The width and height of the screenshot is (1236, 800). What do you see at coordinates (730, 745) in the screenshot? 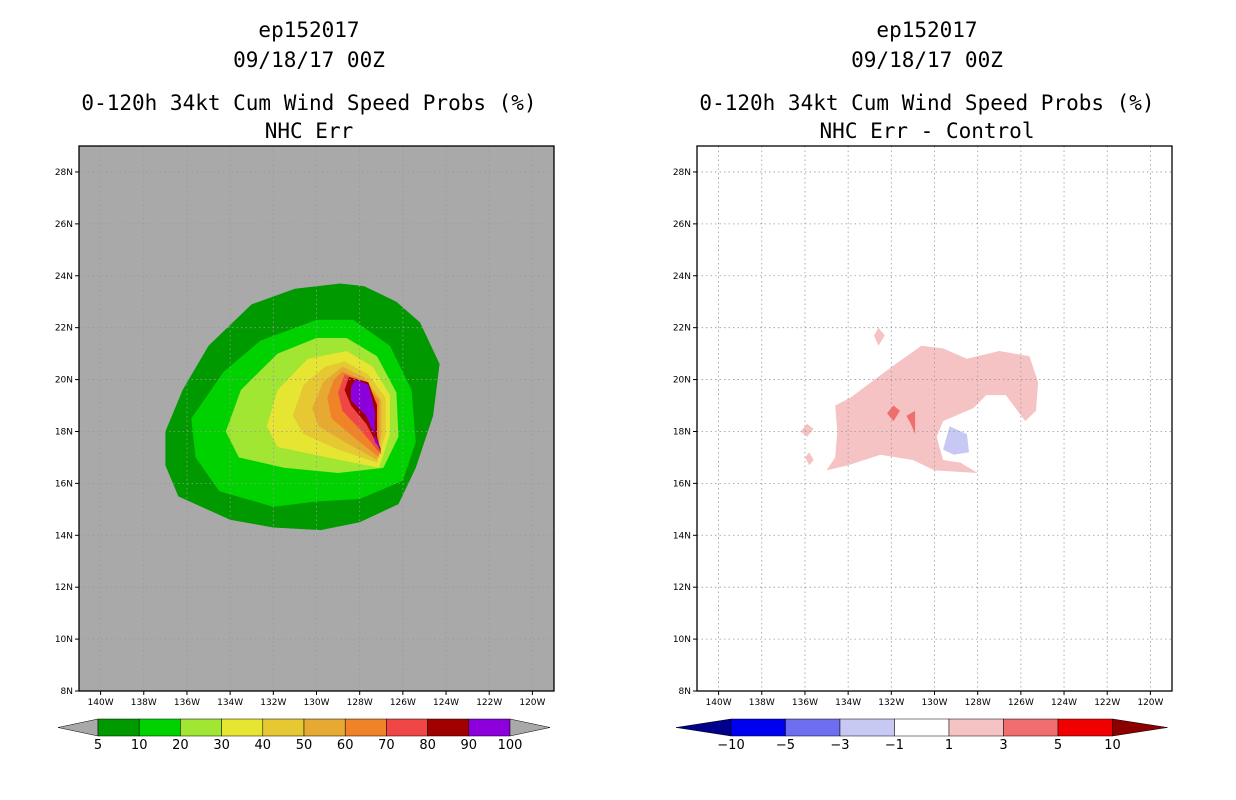
I see `colorbar-label: −10` at bounding box center [730, 745].